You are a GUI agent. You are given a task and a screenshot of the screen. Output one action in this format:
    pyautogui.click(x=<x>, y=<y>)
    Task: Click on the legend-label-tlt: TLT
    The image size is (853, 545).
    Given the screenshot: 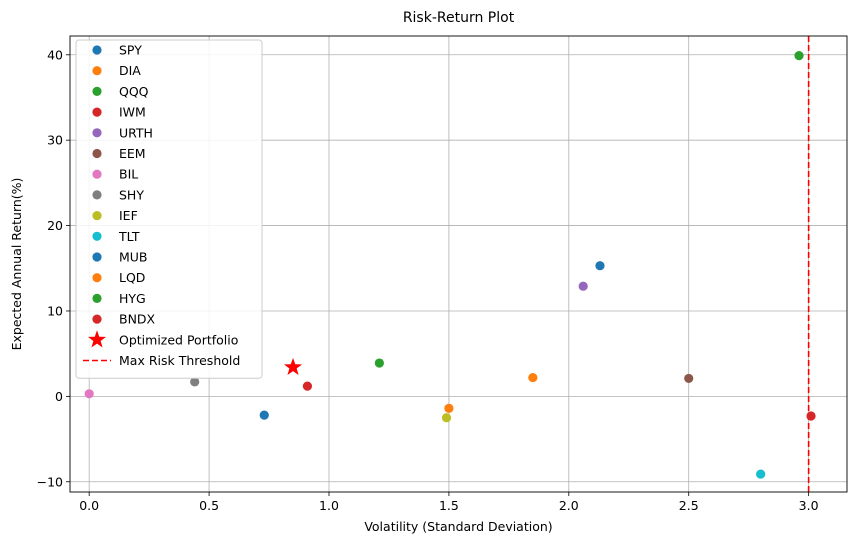 What is the action you would take?
    pyautogui.click(x=129, y=236)
    